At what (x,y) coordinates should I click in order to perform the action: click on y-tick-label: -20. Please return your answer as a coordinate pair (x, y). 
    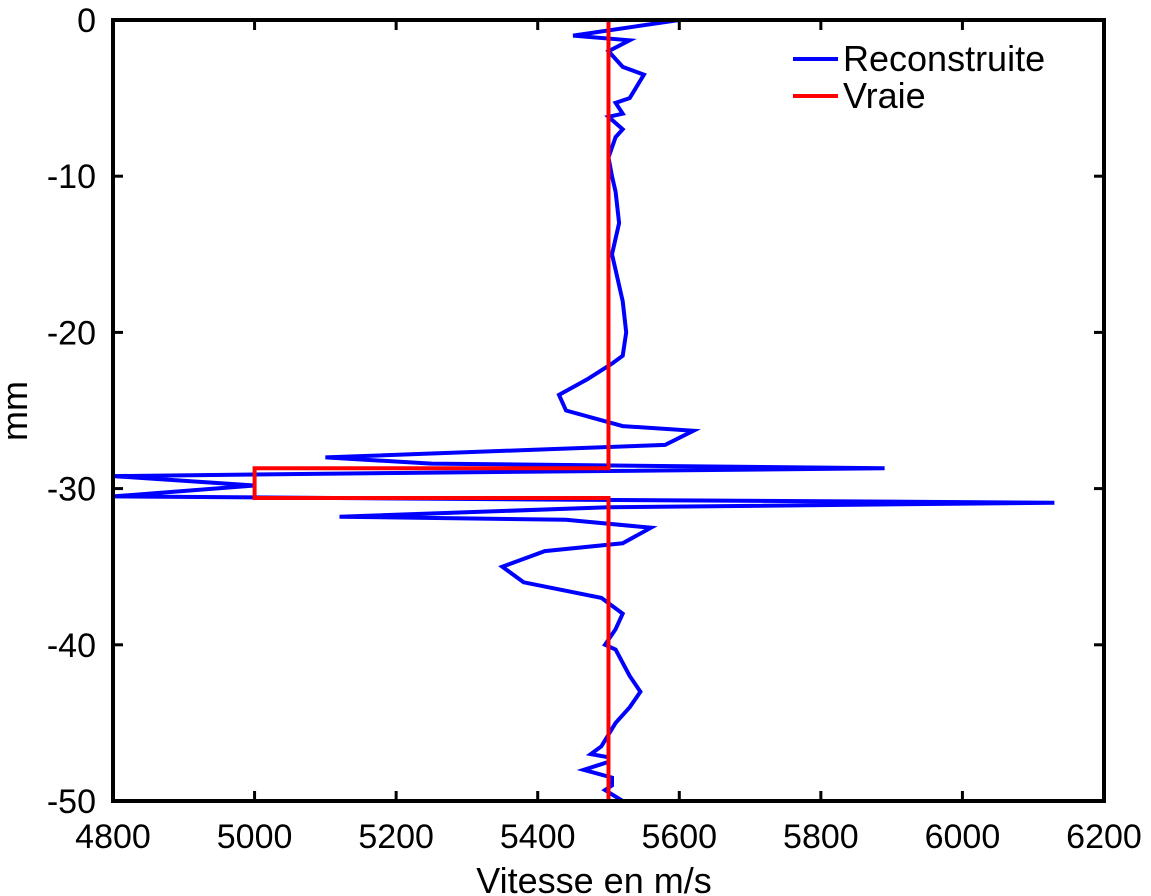
    Looking at the image, I should click on (71, 333).